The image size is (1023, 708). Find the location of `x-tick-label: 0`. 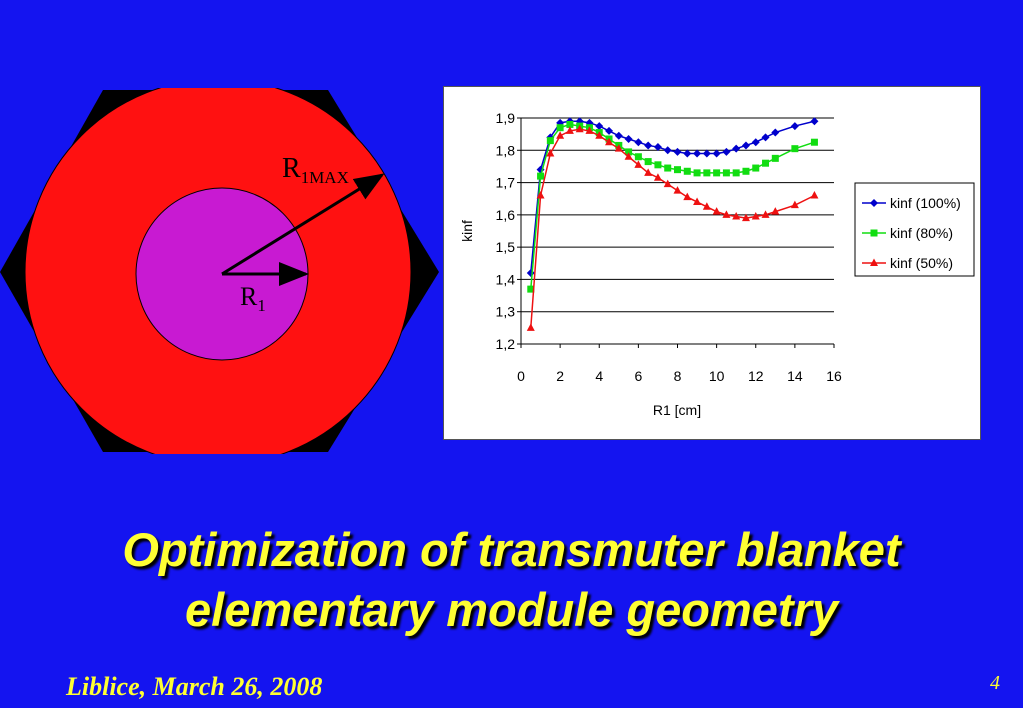

x-tick-label: 0 is located at coordinates (521, 376).